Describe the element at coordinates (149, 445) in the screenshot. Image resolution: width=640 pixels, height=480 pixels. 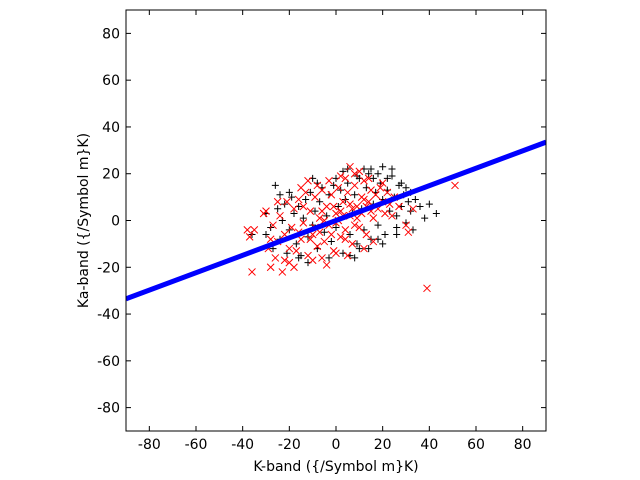
I see `x-tick-label: -80` at that location.